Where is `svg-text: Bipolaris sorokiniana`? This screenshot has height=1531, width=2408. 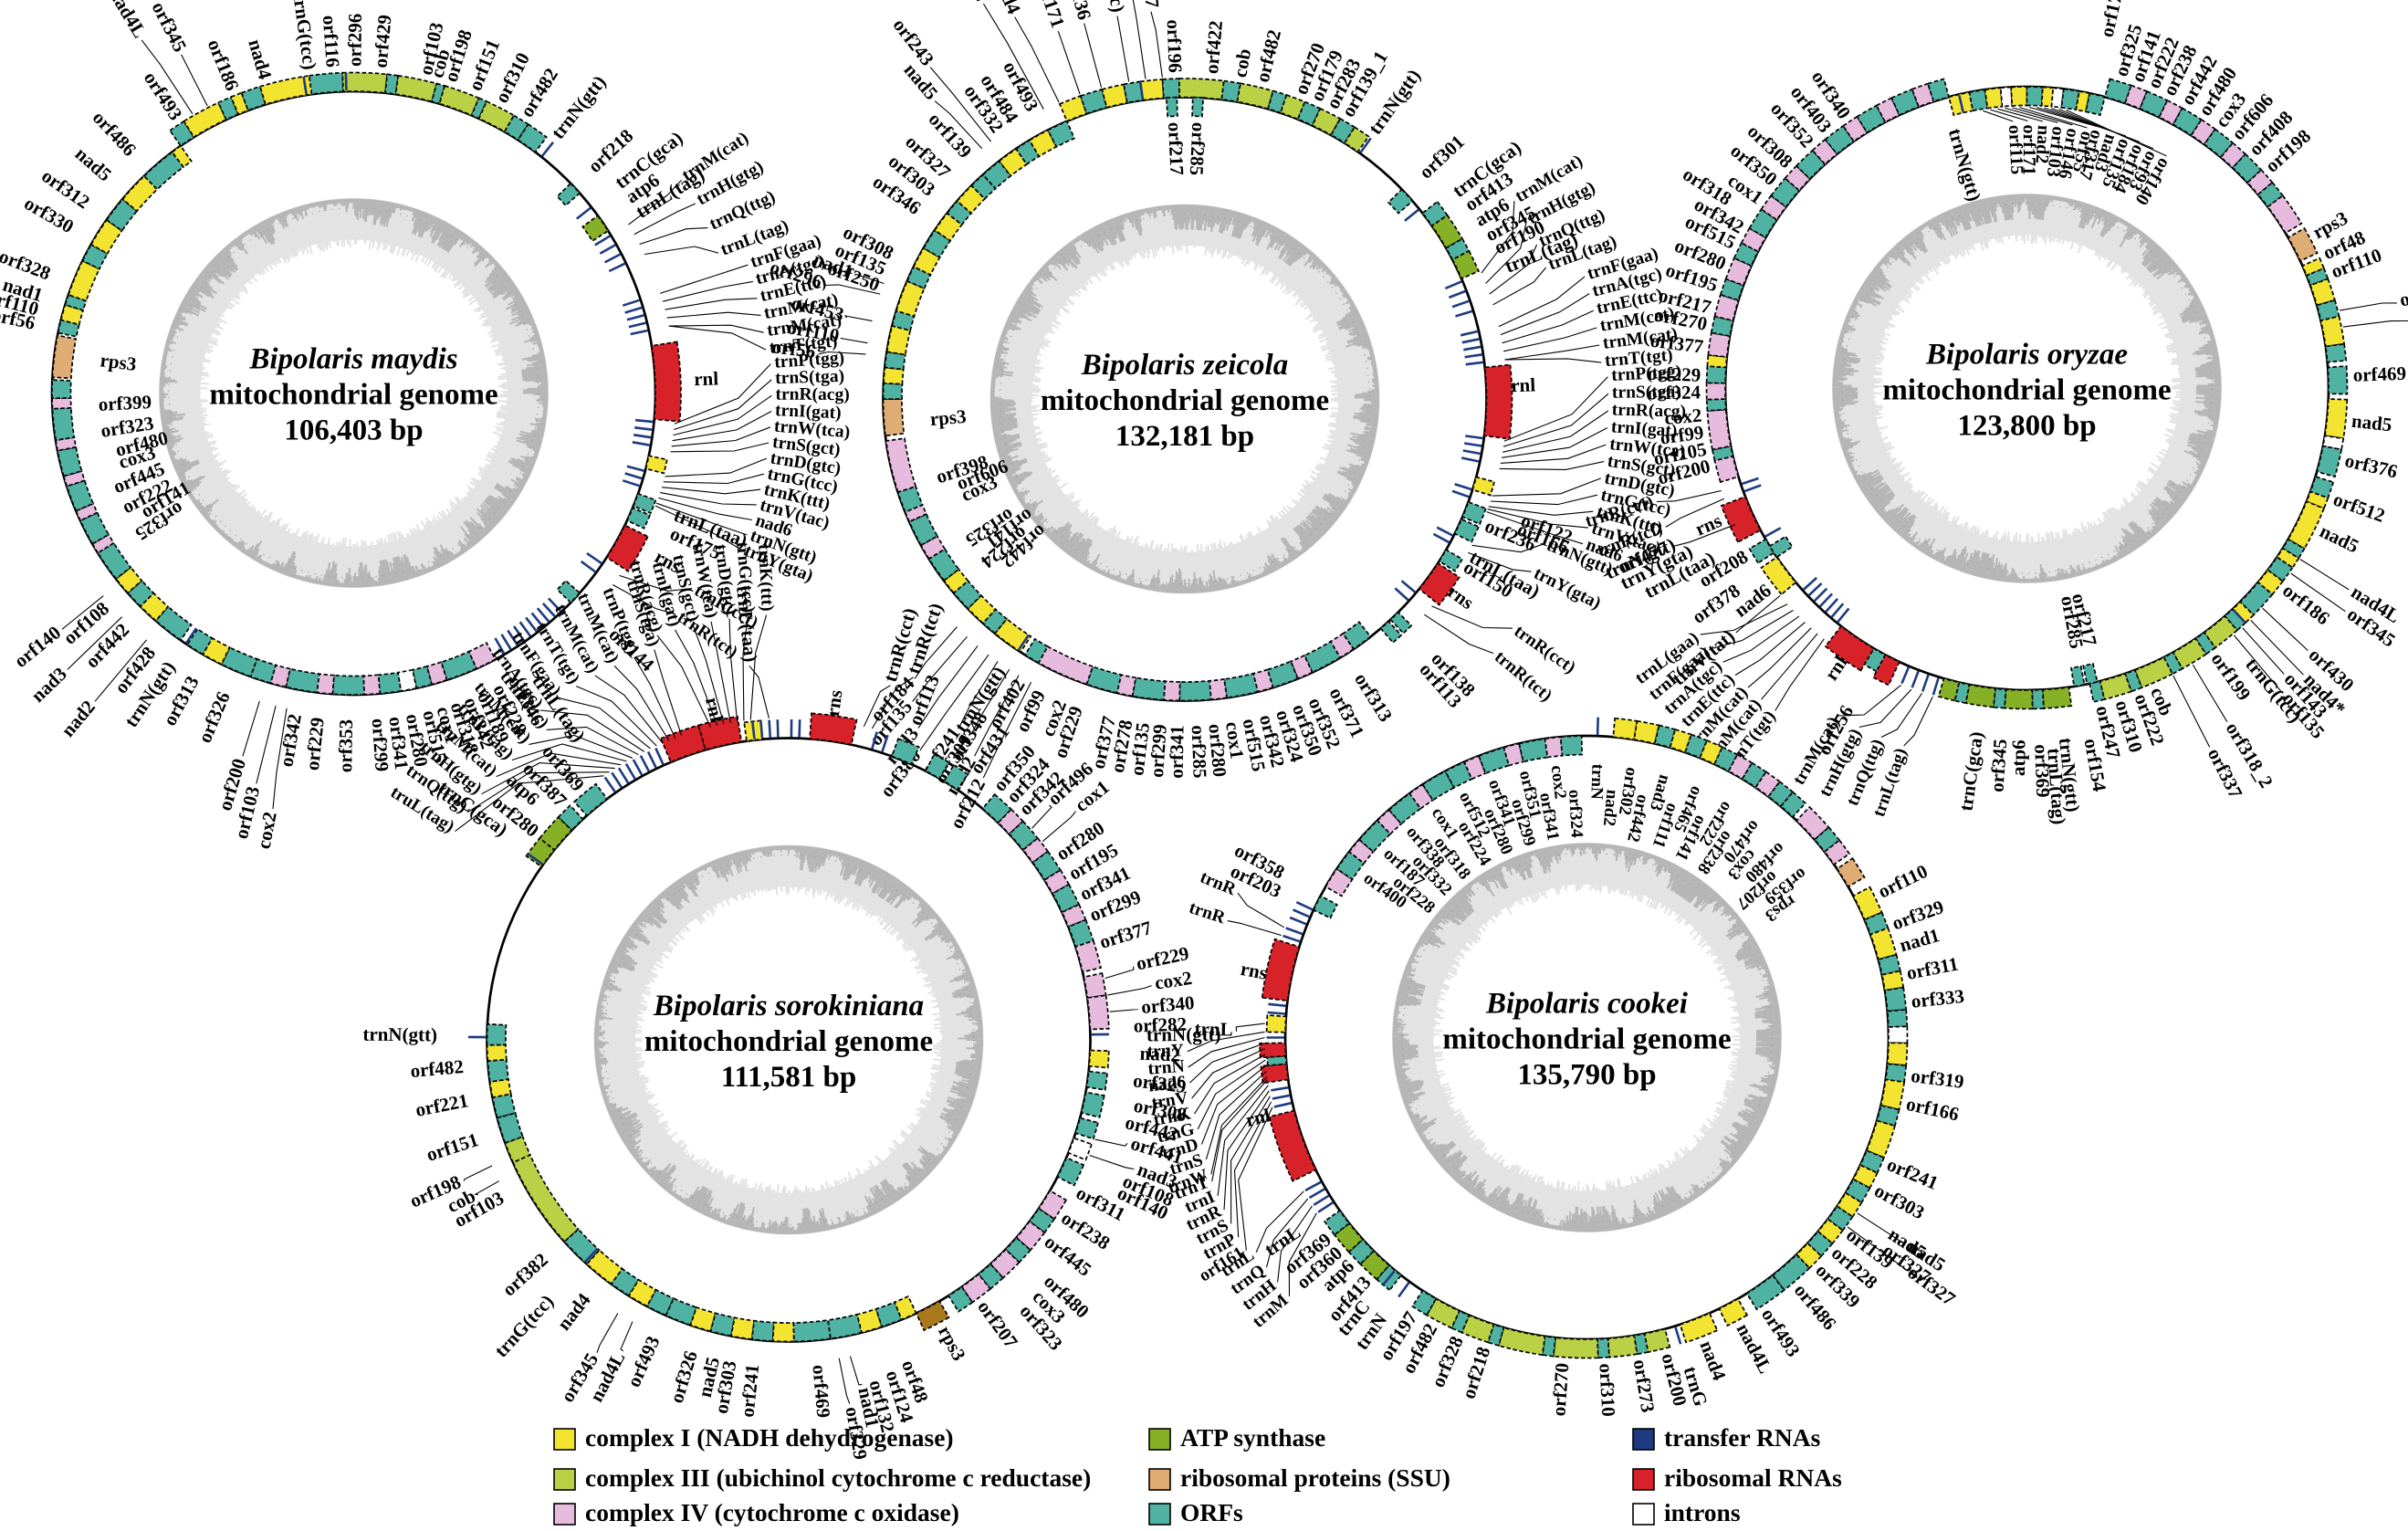 svg-text: Bipolaris sorokiniana is located at coordinates (788, 1006).